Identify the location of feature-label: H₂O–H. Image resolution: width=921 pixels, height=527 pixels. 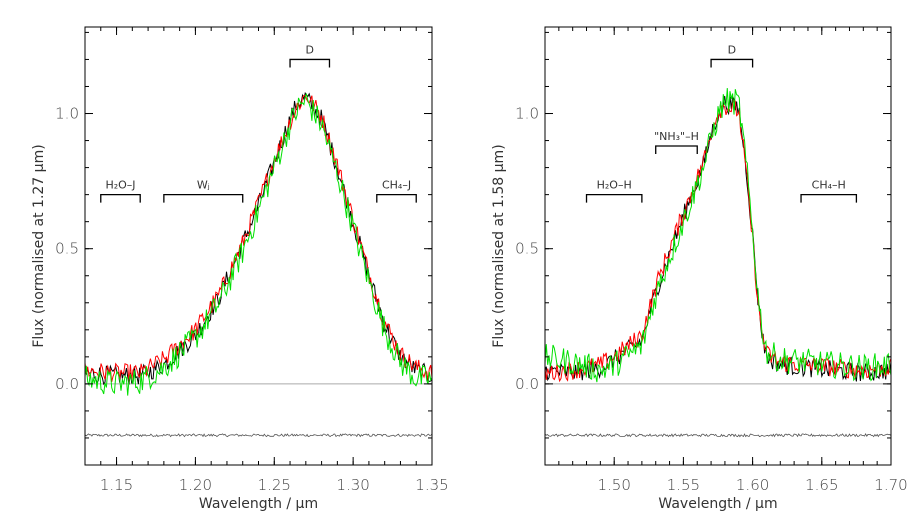
(614, 185).